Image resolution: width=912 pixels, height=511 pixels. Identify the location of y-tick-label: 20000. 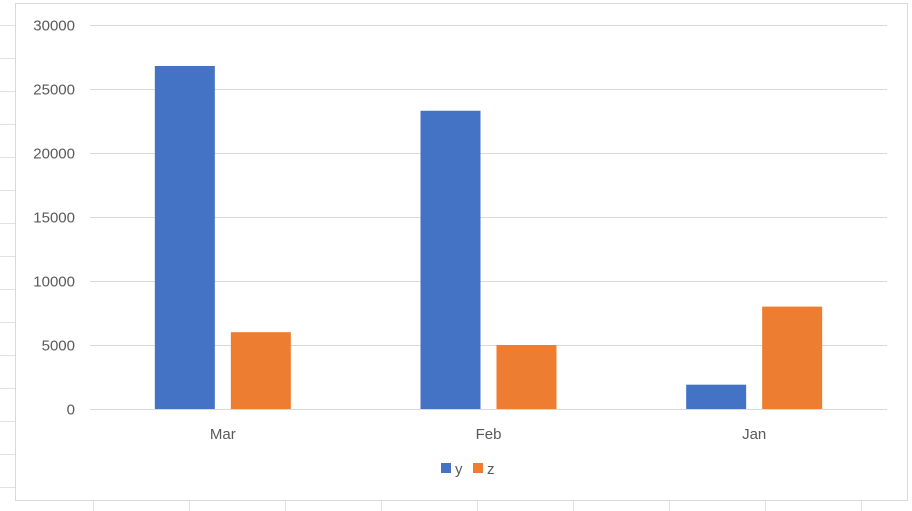
(54, 154).